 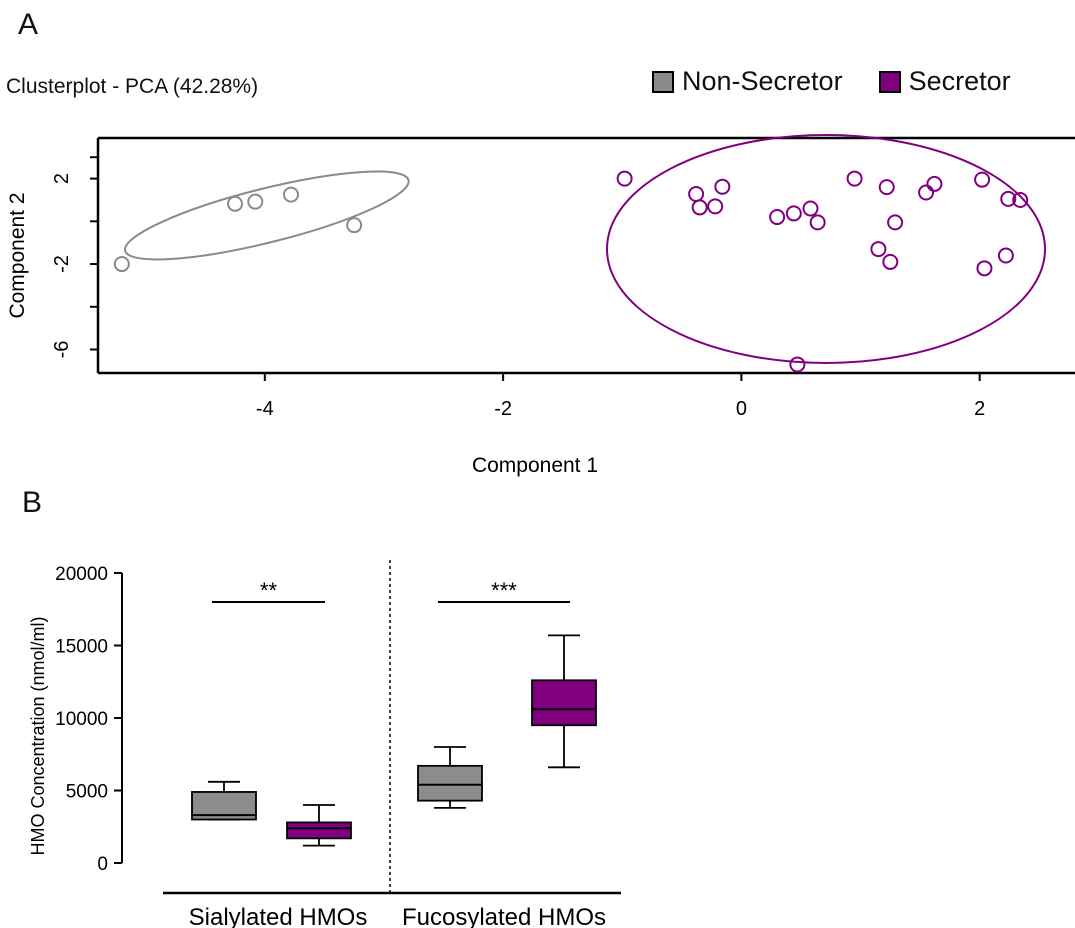 I want to click on y-axis-title: Component 2, so click(x=17, y=255).